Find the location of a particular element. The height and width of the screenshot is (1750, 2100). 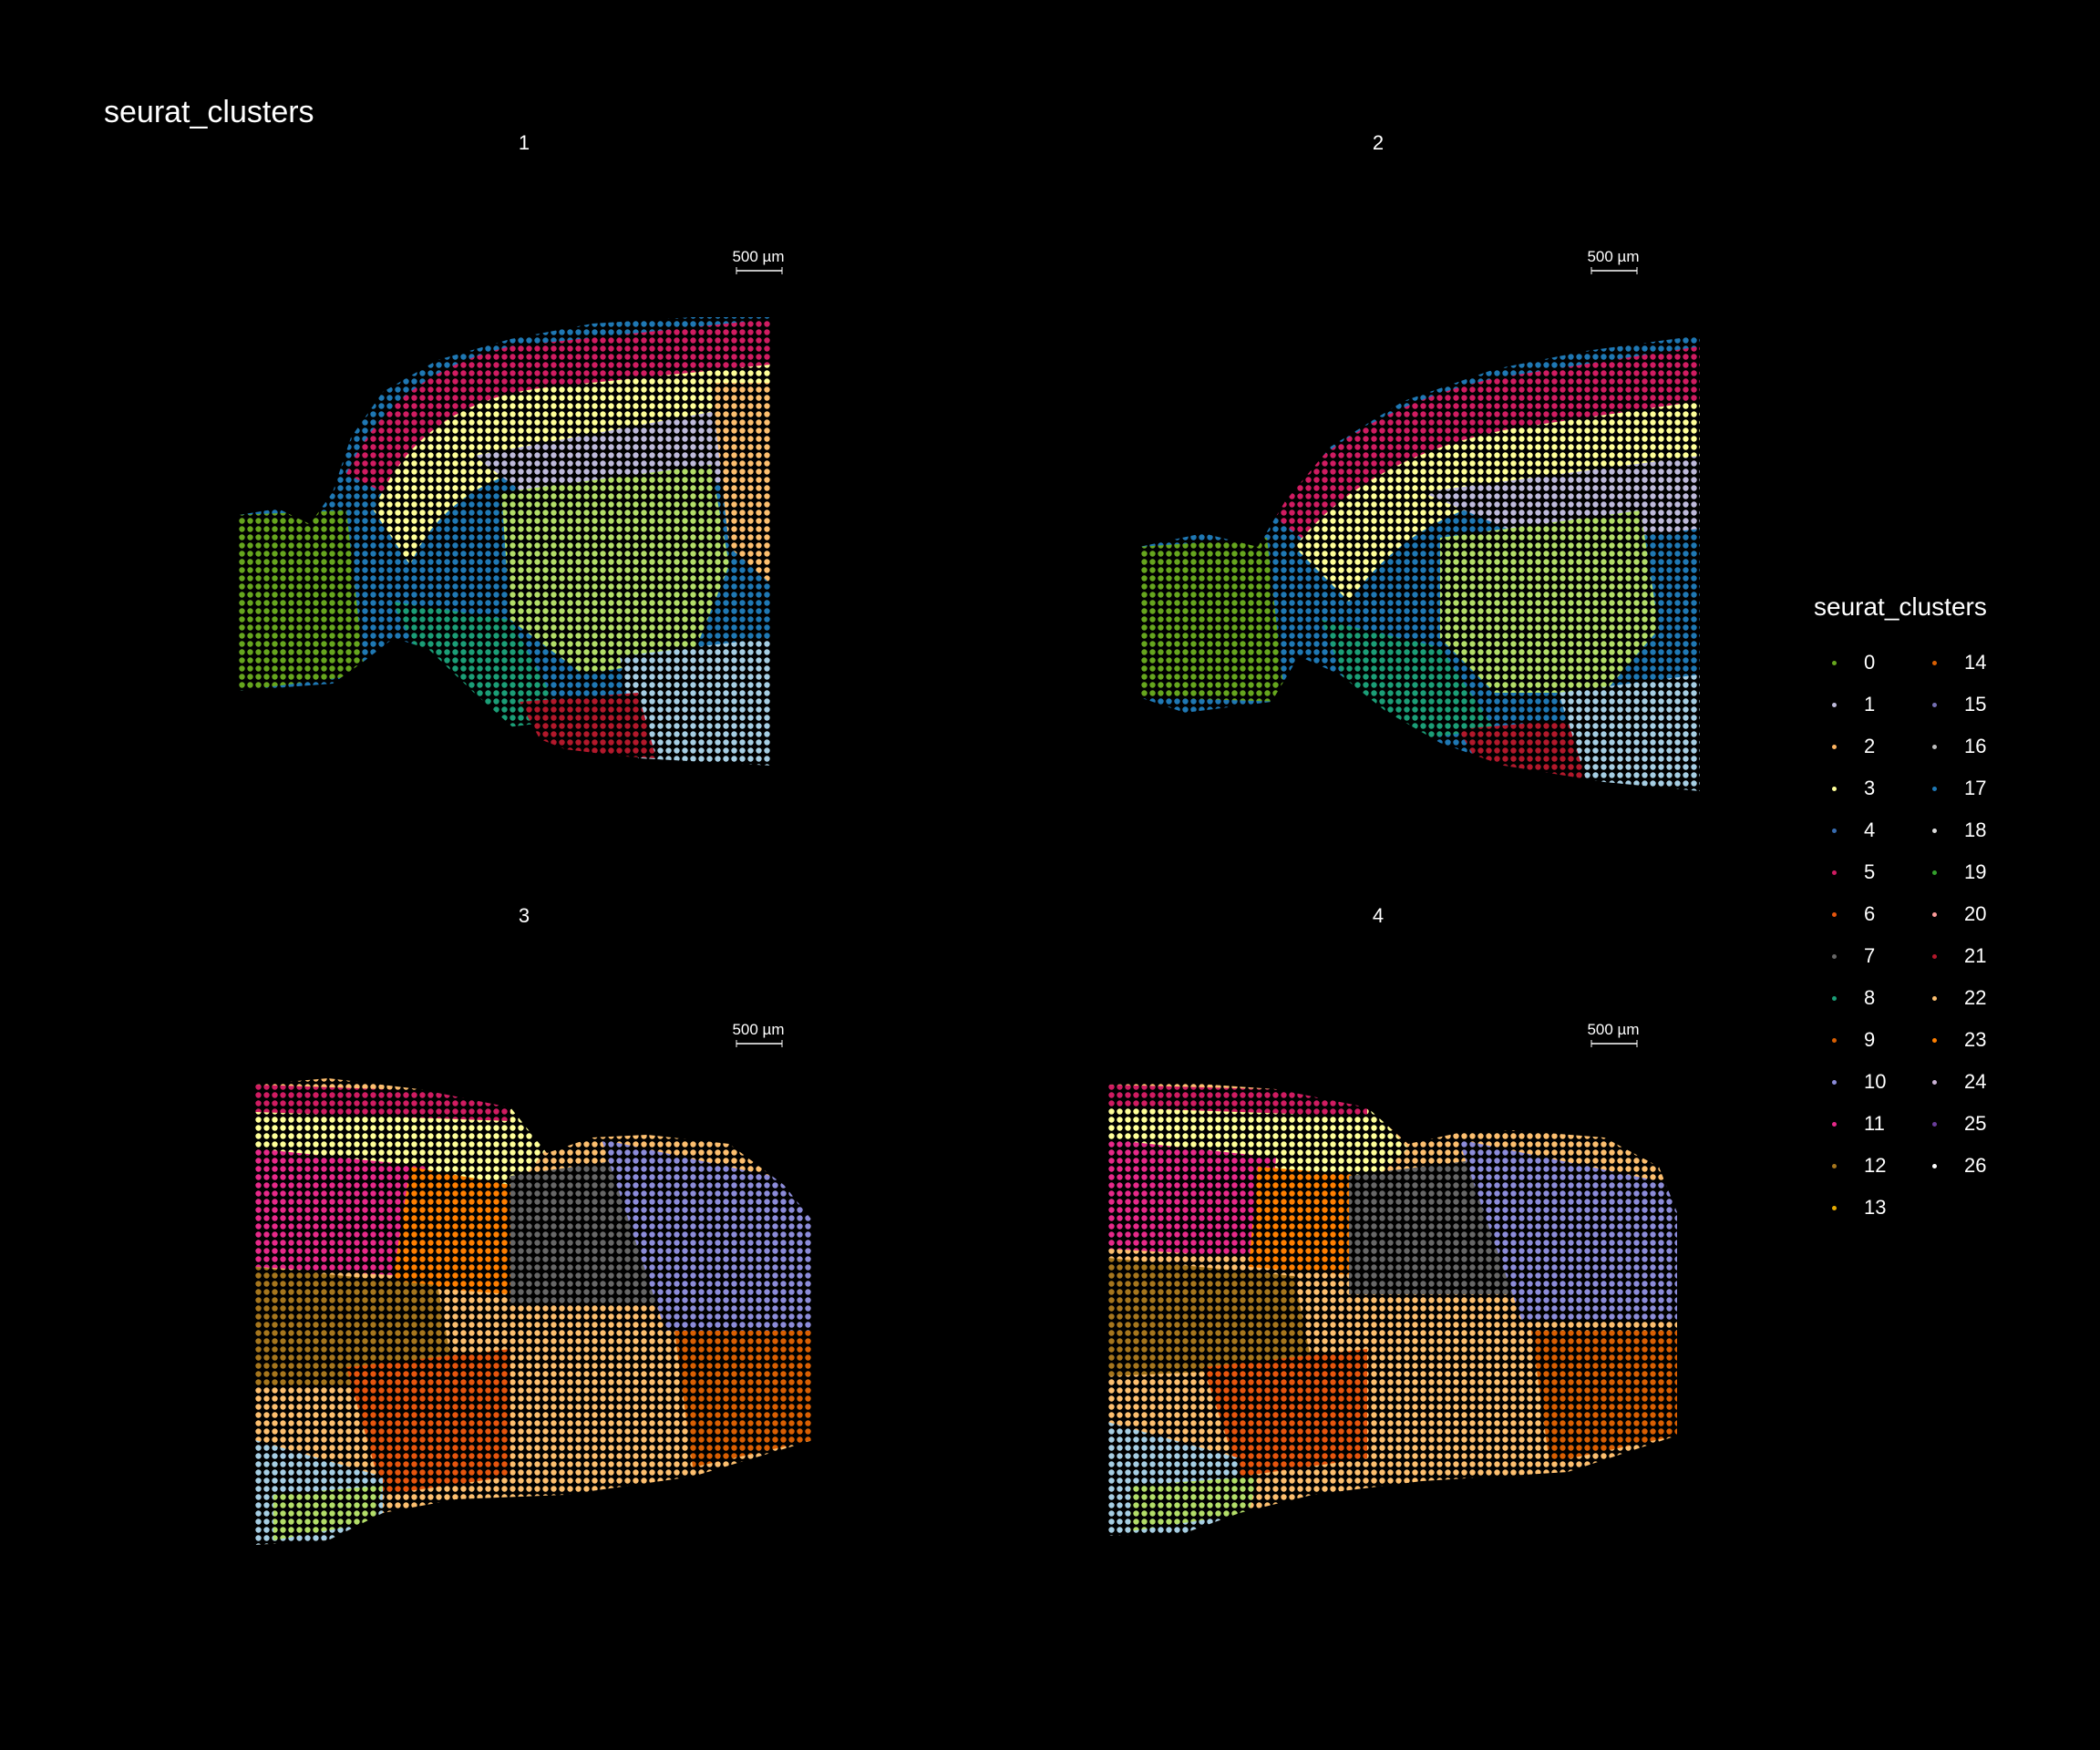

scalebar-3: 500 µm is located at coordinates (759, 1034).